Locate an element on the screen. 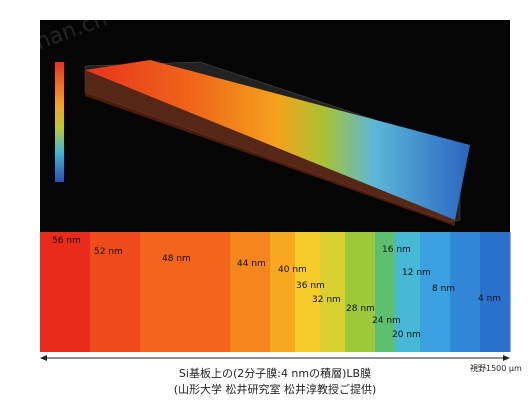 This screenshot has height=400, width=530. layer-label: 24 nm is located at coordinates (386, 321).